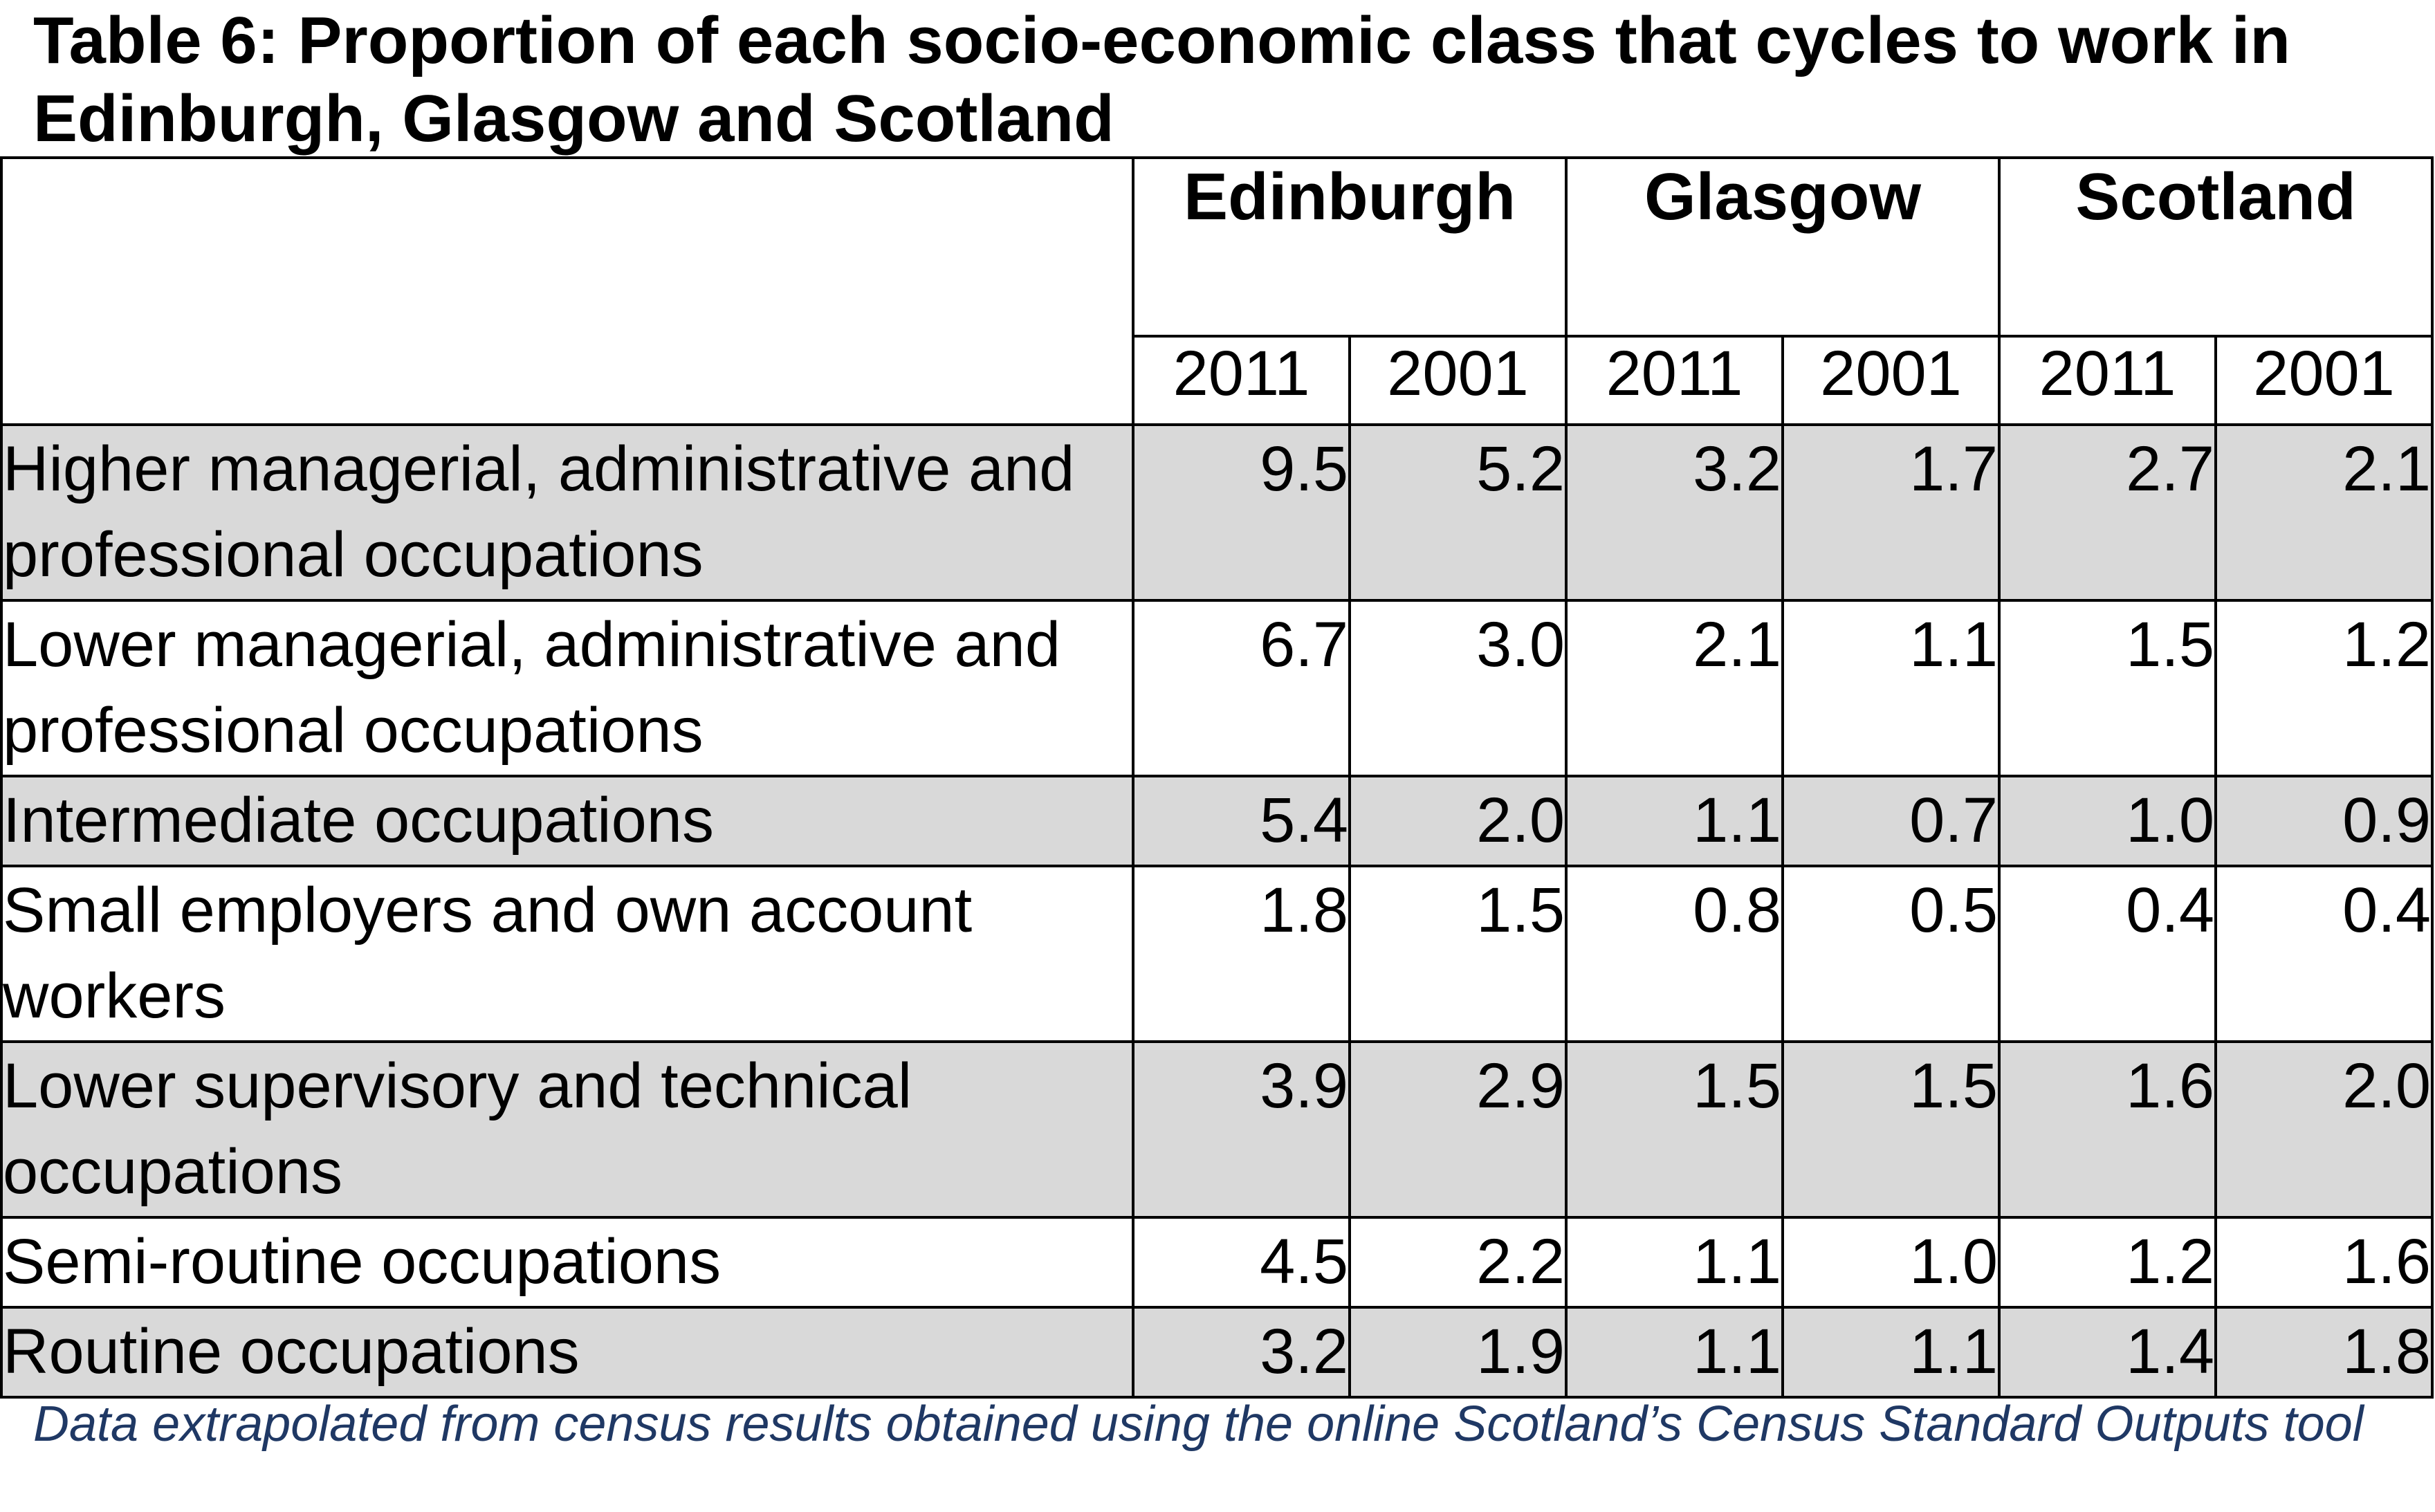 The height and width of the screenshot is (1512, 2435). I want to click on table-cell: 1.9, so click(1458, 1352).